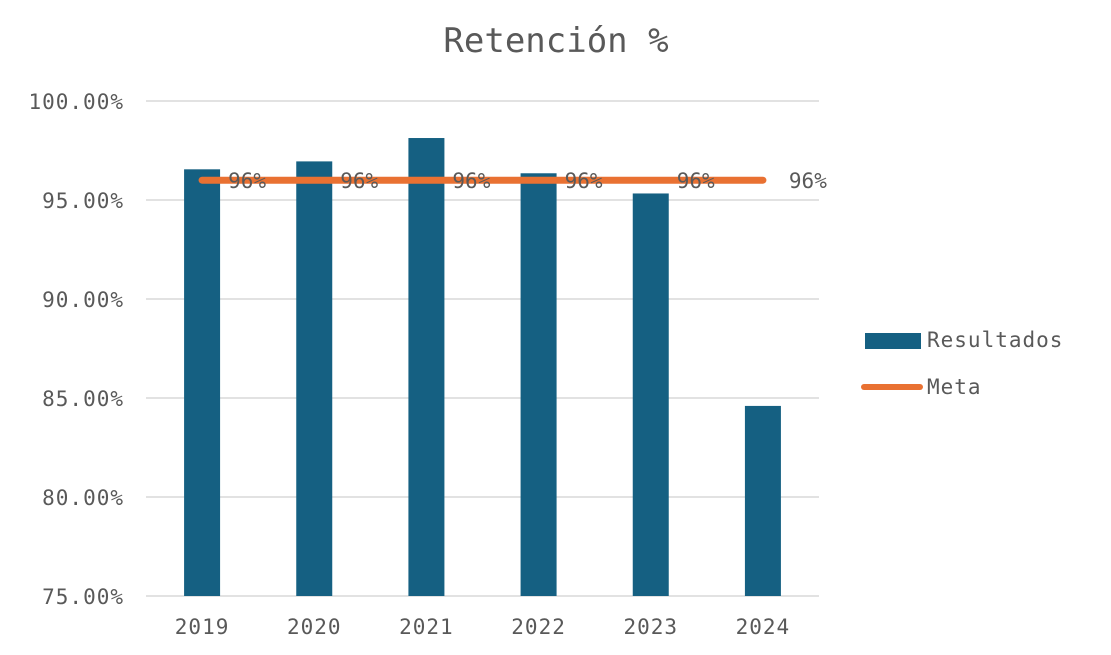 The width and height of the screenshot is (1111, 655). Describe the element at coordinates (538, 627) in the screenshot. I see `x-tick-label: 2022` at that location.